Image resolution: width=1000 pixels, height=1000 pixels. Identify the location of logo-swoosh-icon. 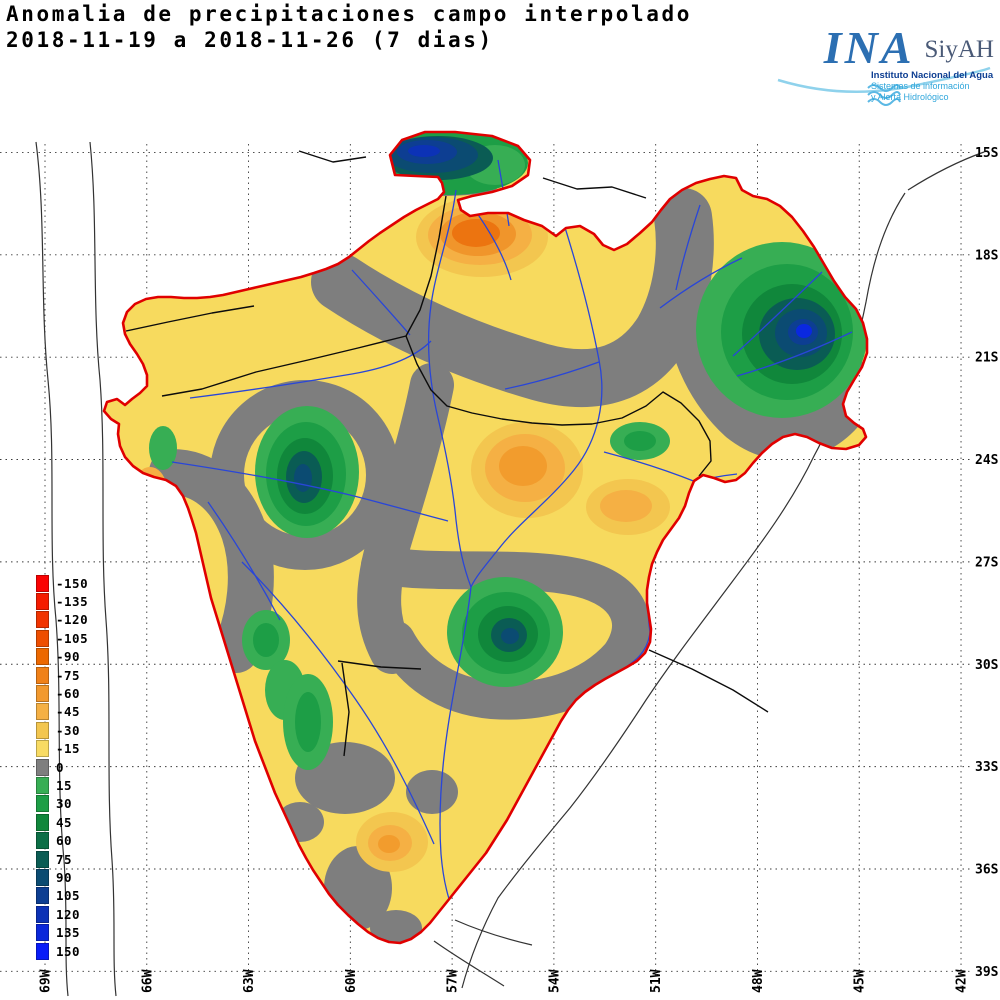
(884, 80).